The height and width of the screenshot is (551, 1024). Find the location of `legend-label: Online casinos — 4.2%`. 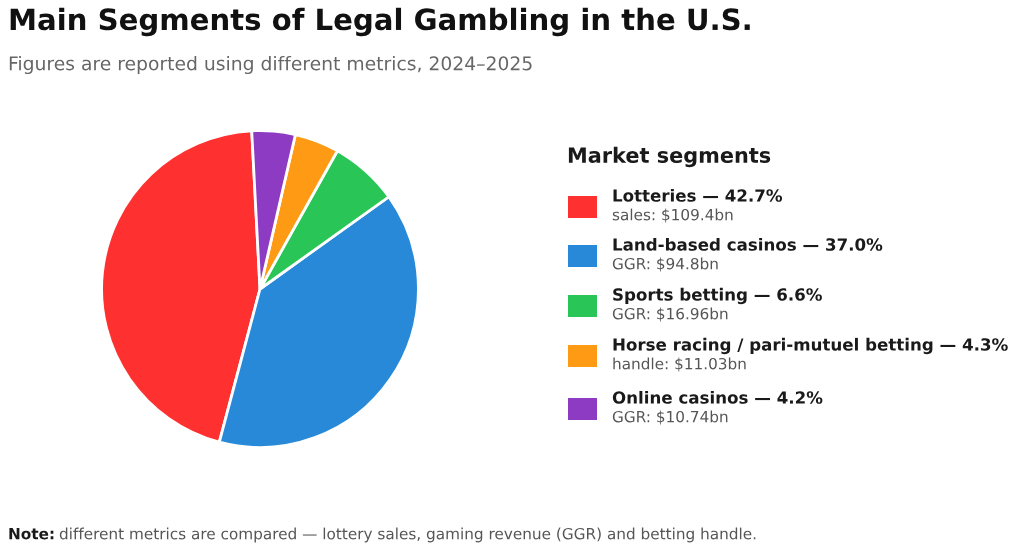

legend-label: Online casinos — 4.2% is located at coordinates (717, 397).